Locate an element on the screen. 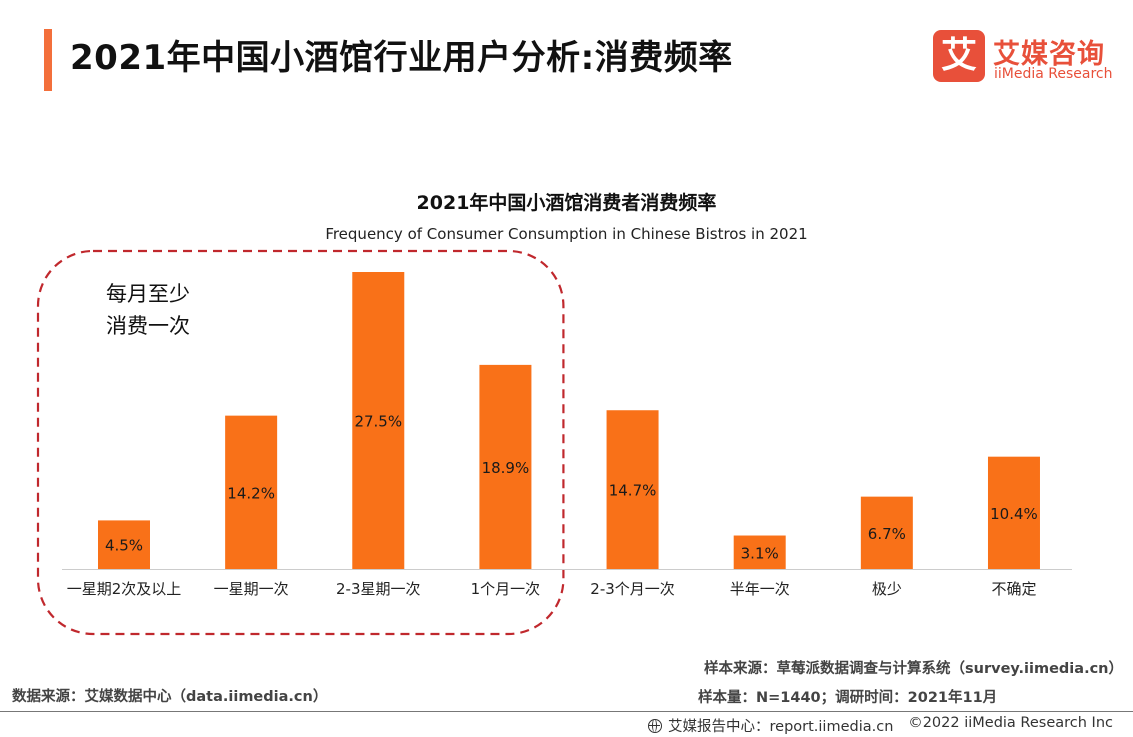 This screenshot has width=1133, height=737. report-center-text: 艾媒报告中心：report.iimedia.cn is located at coordinates (781, 727).